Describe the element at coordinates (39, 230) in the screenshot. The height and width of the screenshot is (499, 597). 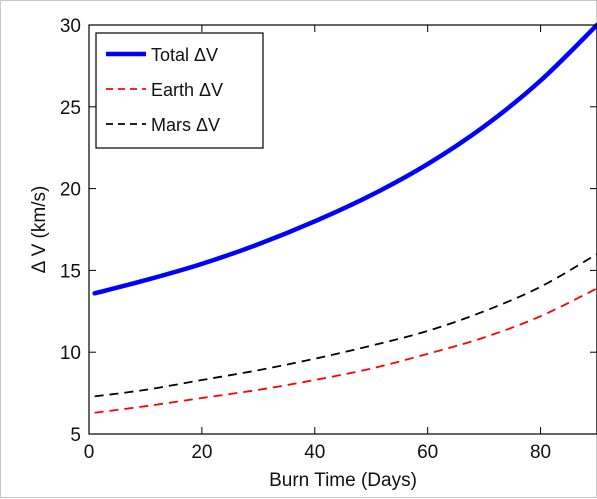
I see `y-axis-title: Δ V (km/s)` at that location.